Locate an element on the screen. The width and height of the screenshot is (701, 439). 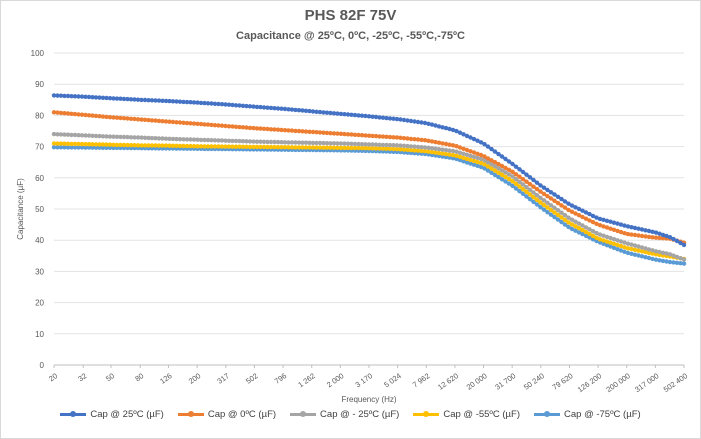
x-tick-label: 2 000 is located at coordinates (335, 380).